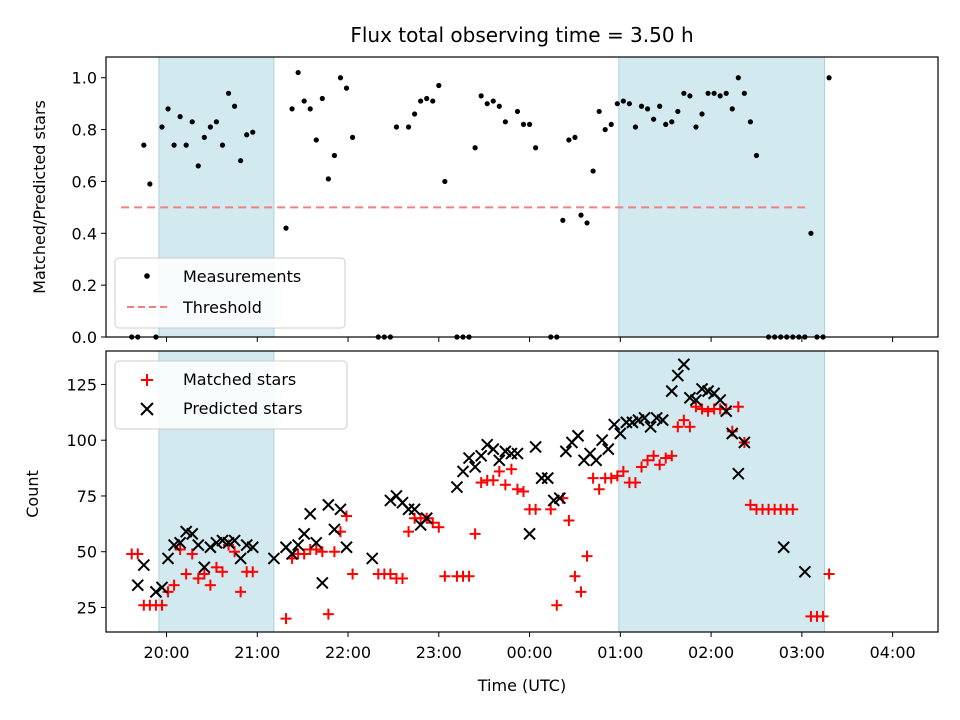 This screenshot has width=960, height=720. Describe the element at coordinates (521, 35) in the screenshot. I see `chart-title: Flux total observing time = 3.50 h` at that location.